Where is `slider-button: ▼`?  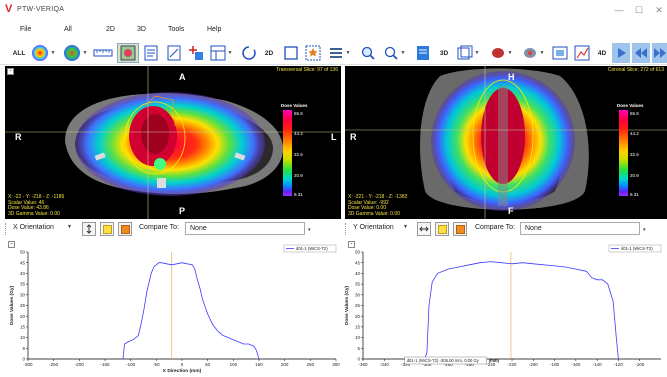
slider-button: ▼ is located at coordinates (339, 53).